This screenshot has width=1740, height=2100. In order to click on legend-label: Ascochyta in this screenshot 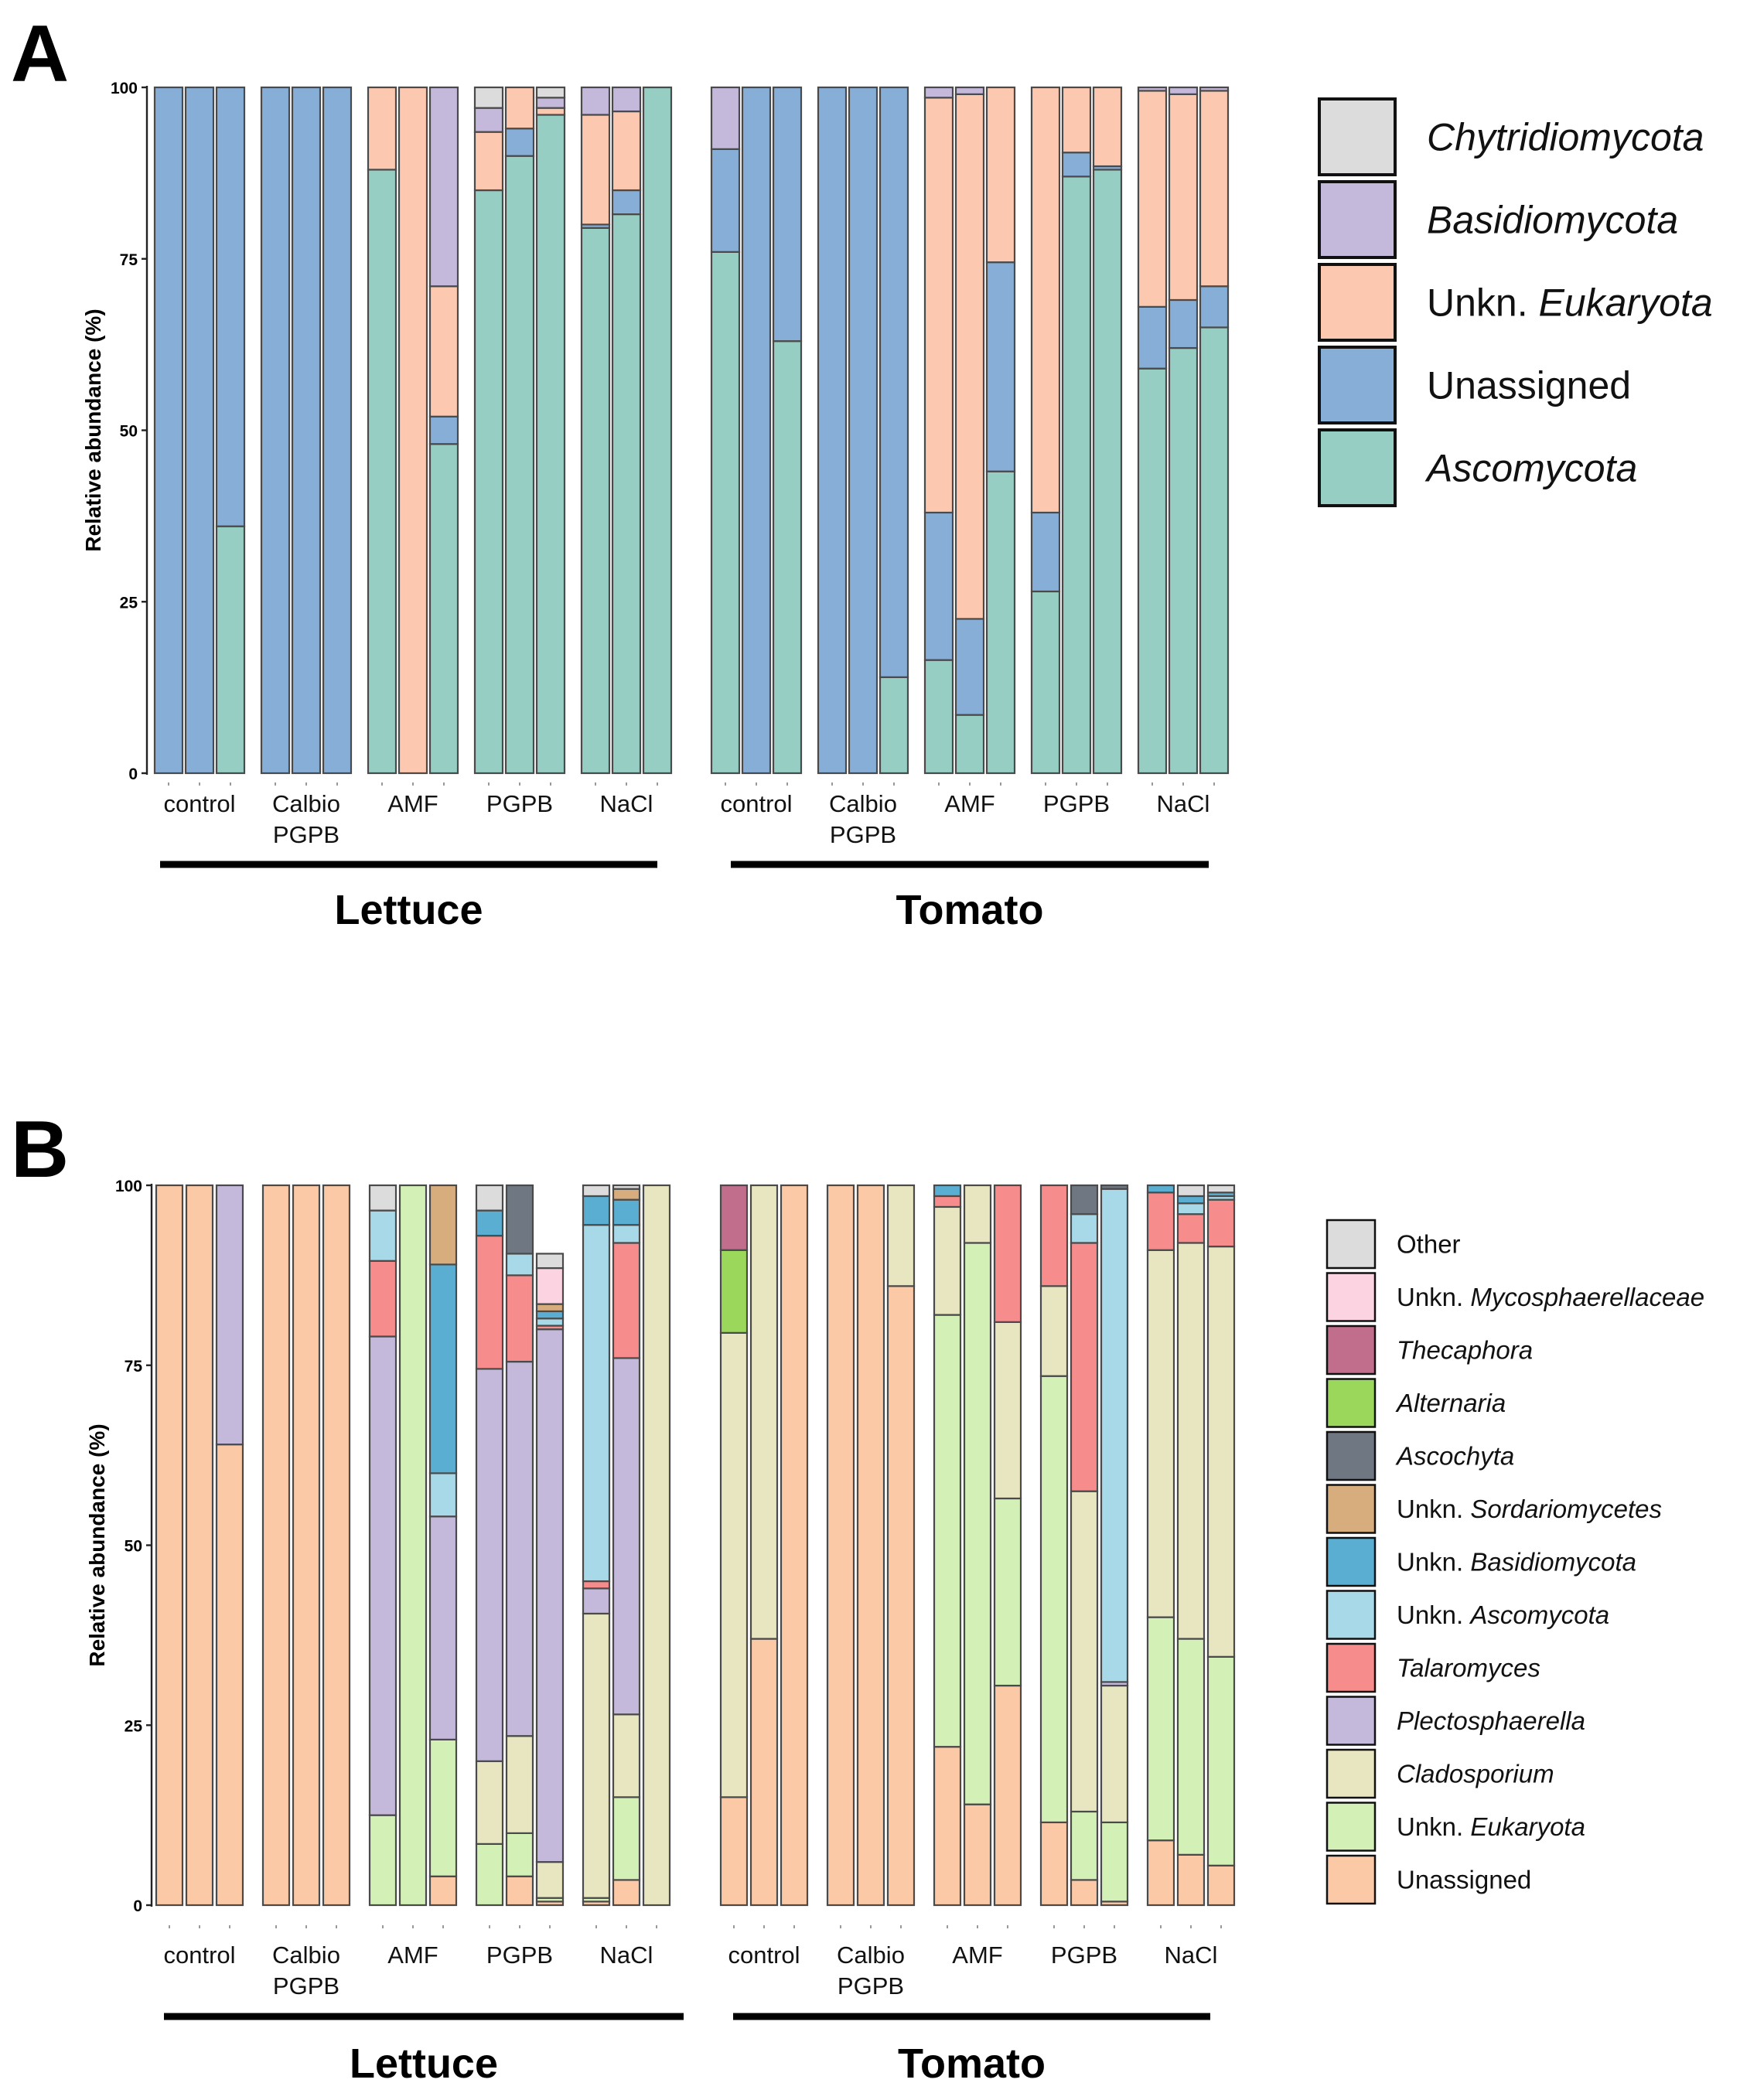, I will do `click(1454, 1456)`.